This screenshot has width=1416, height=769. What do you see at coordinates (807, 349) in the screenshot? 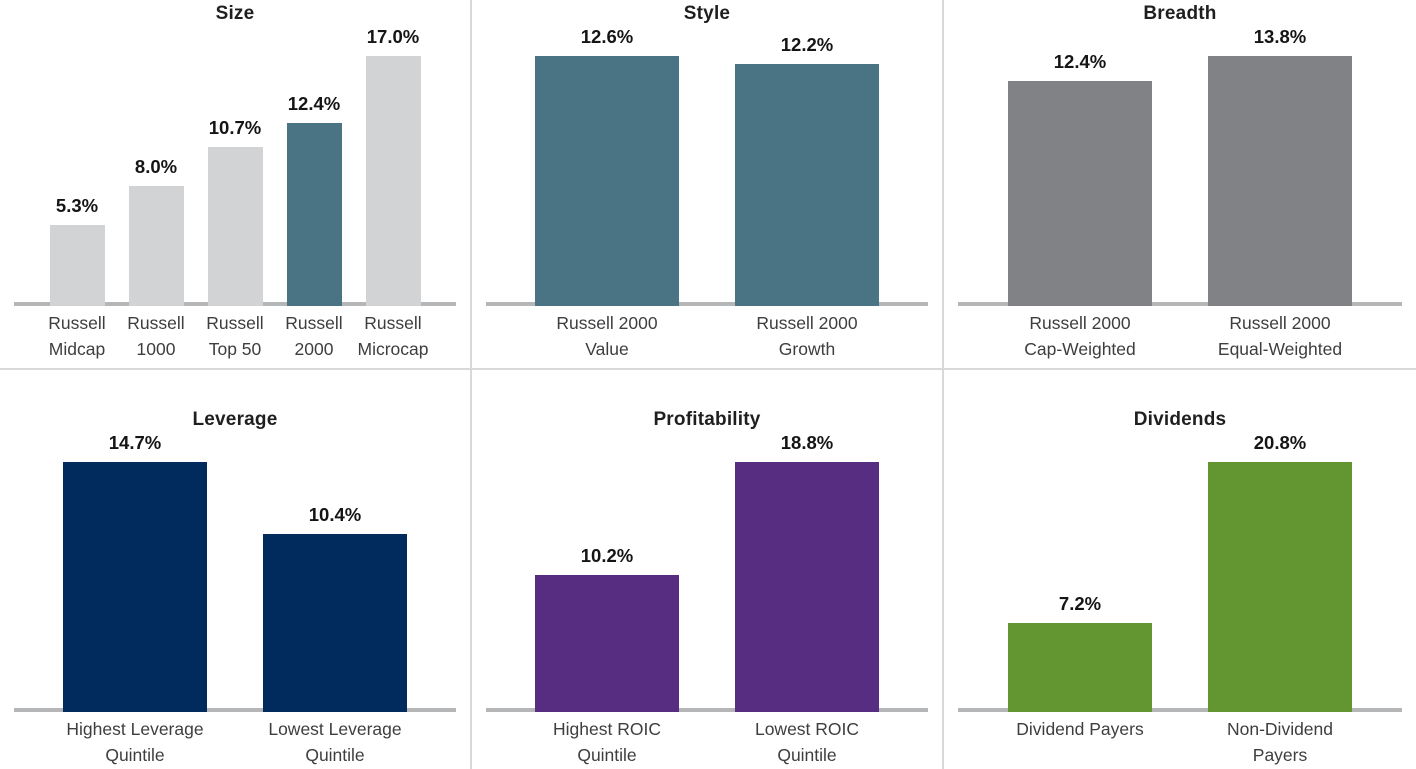
I see `category-label-line: Growth` at bounding box center [807, 349].